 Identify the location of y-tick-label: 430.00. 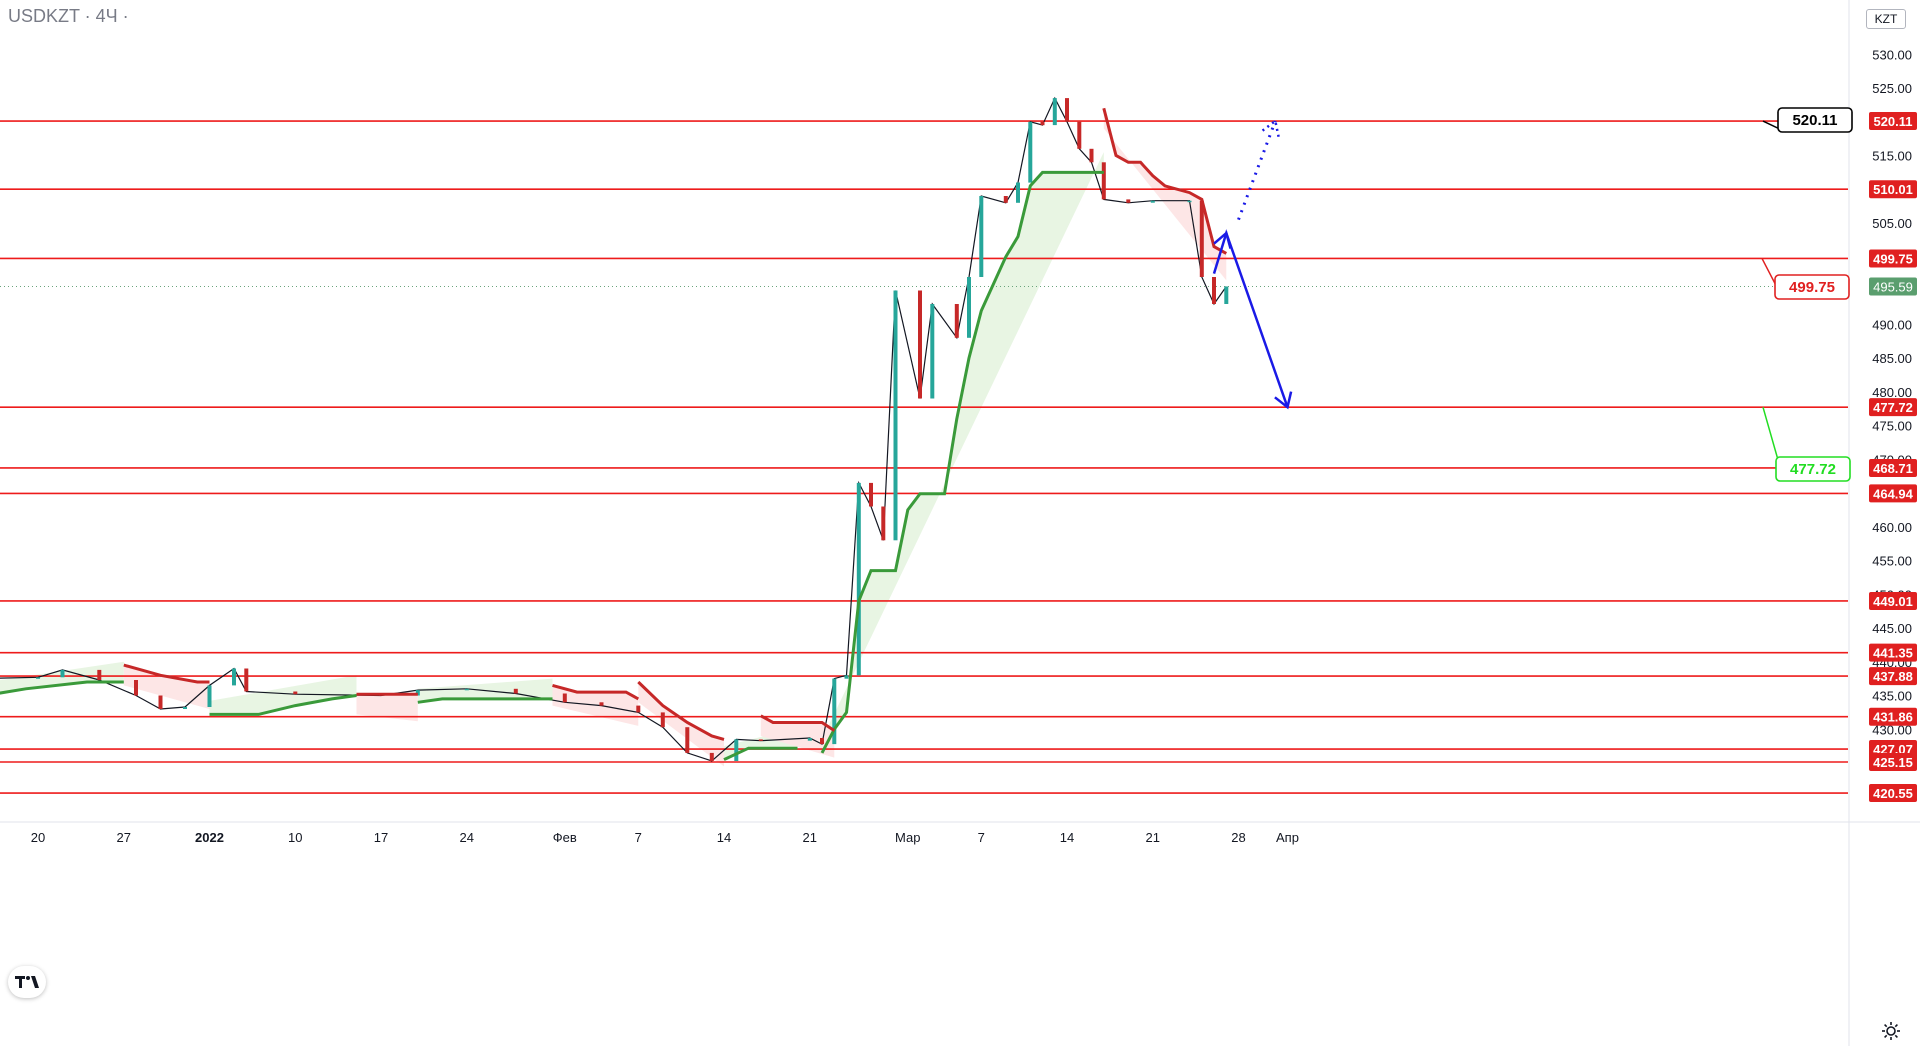
(1892, 729).